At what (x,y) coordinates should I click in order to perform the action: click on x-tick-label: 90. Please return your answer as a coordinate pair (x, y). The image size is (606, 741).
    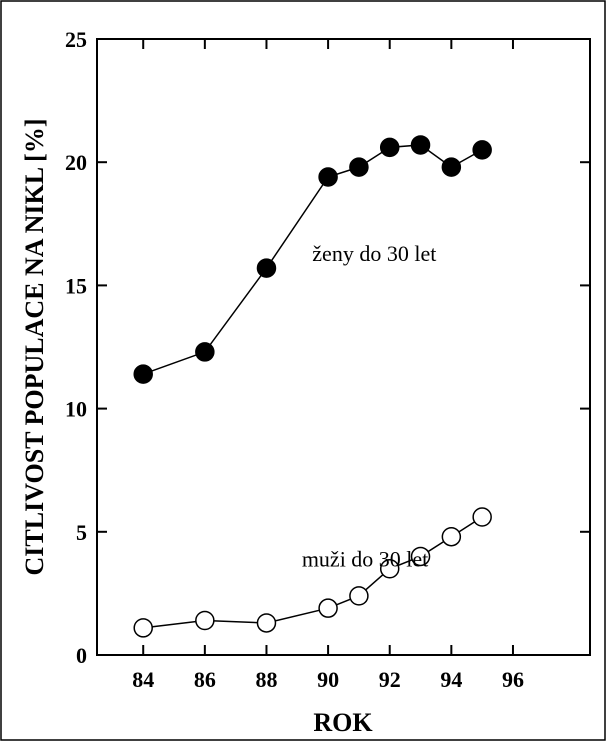
    Looking at the image, I should click on (328, 679).